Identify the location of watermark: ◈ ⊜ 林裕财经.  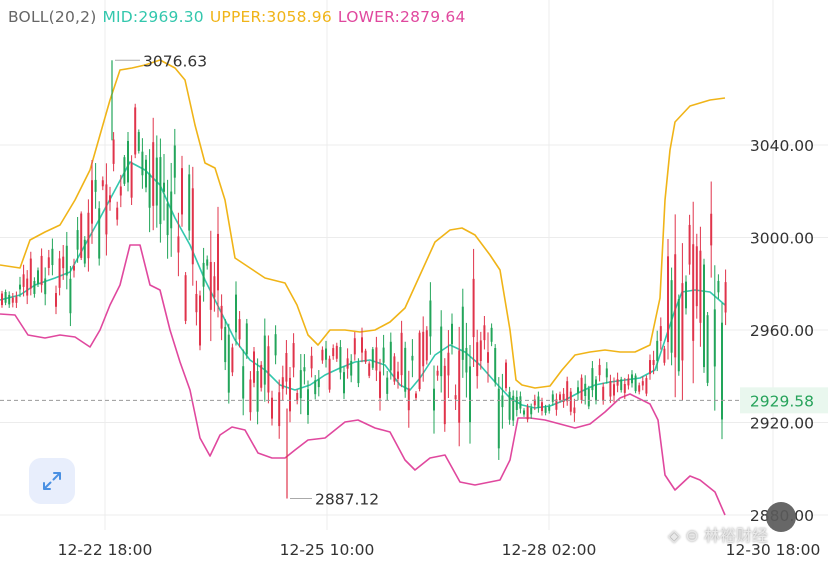
(718, 534).